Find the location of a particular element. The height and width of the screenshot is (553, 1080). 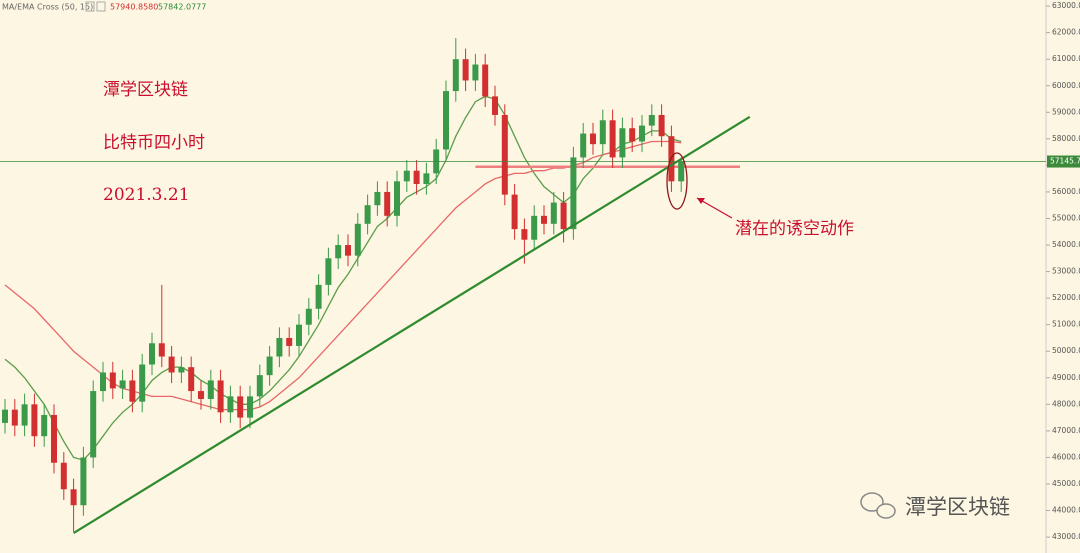

y-tick-label: 63000.00 is located at coordinates (1066, 5).